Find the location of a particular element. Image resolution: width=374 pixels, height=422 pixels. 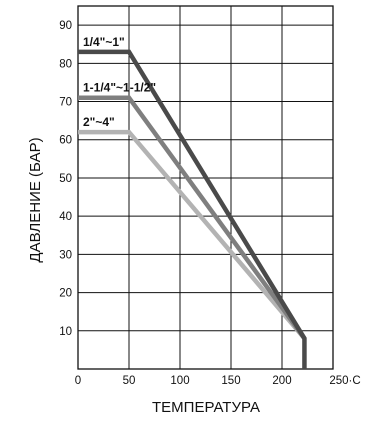

x-tick-label-150: 150 is located at coordinates (230, 381).